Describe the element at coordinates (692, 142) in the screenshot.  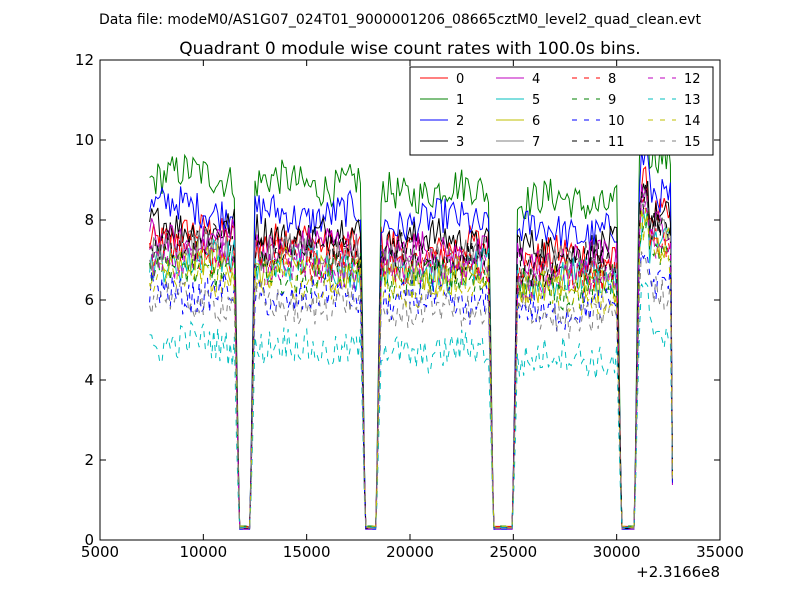
I see `legend-label-15: 15` at that location.